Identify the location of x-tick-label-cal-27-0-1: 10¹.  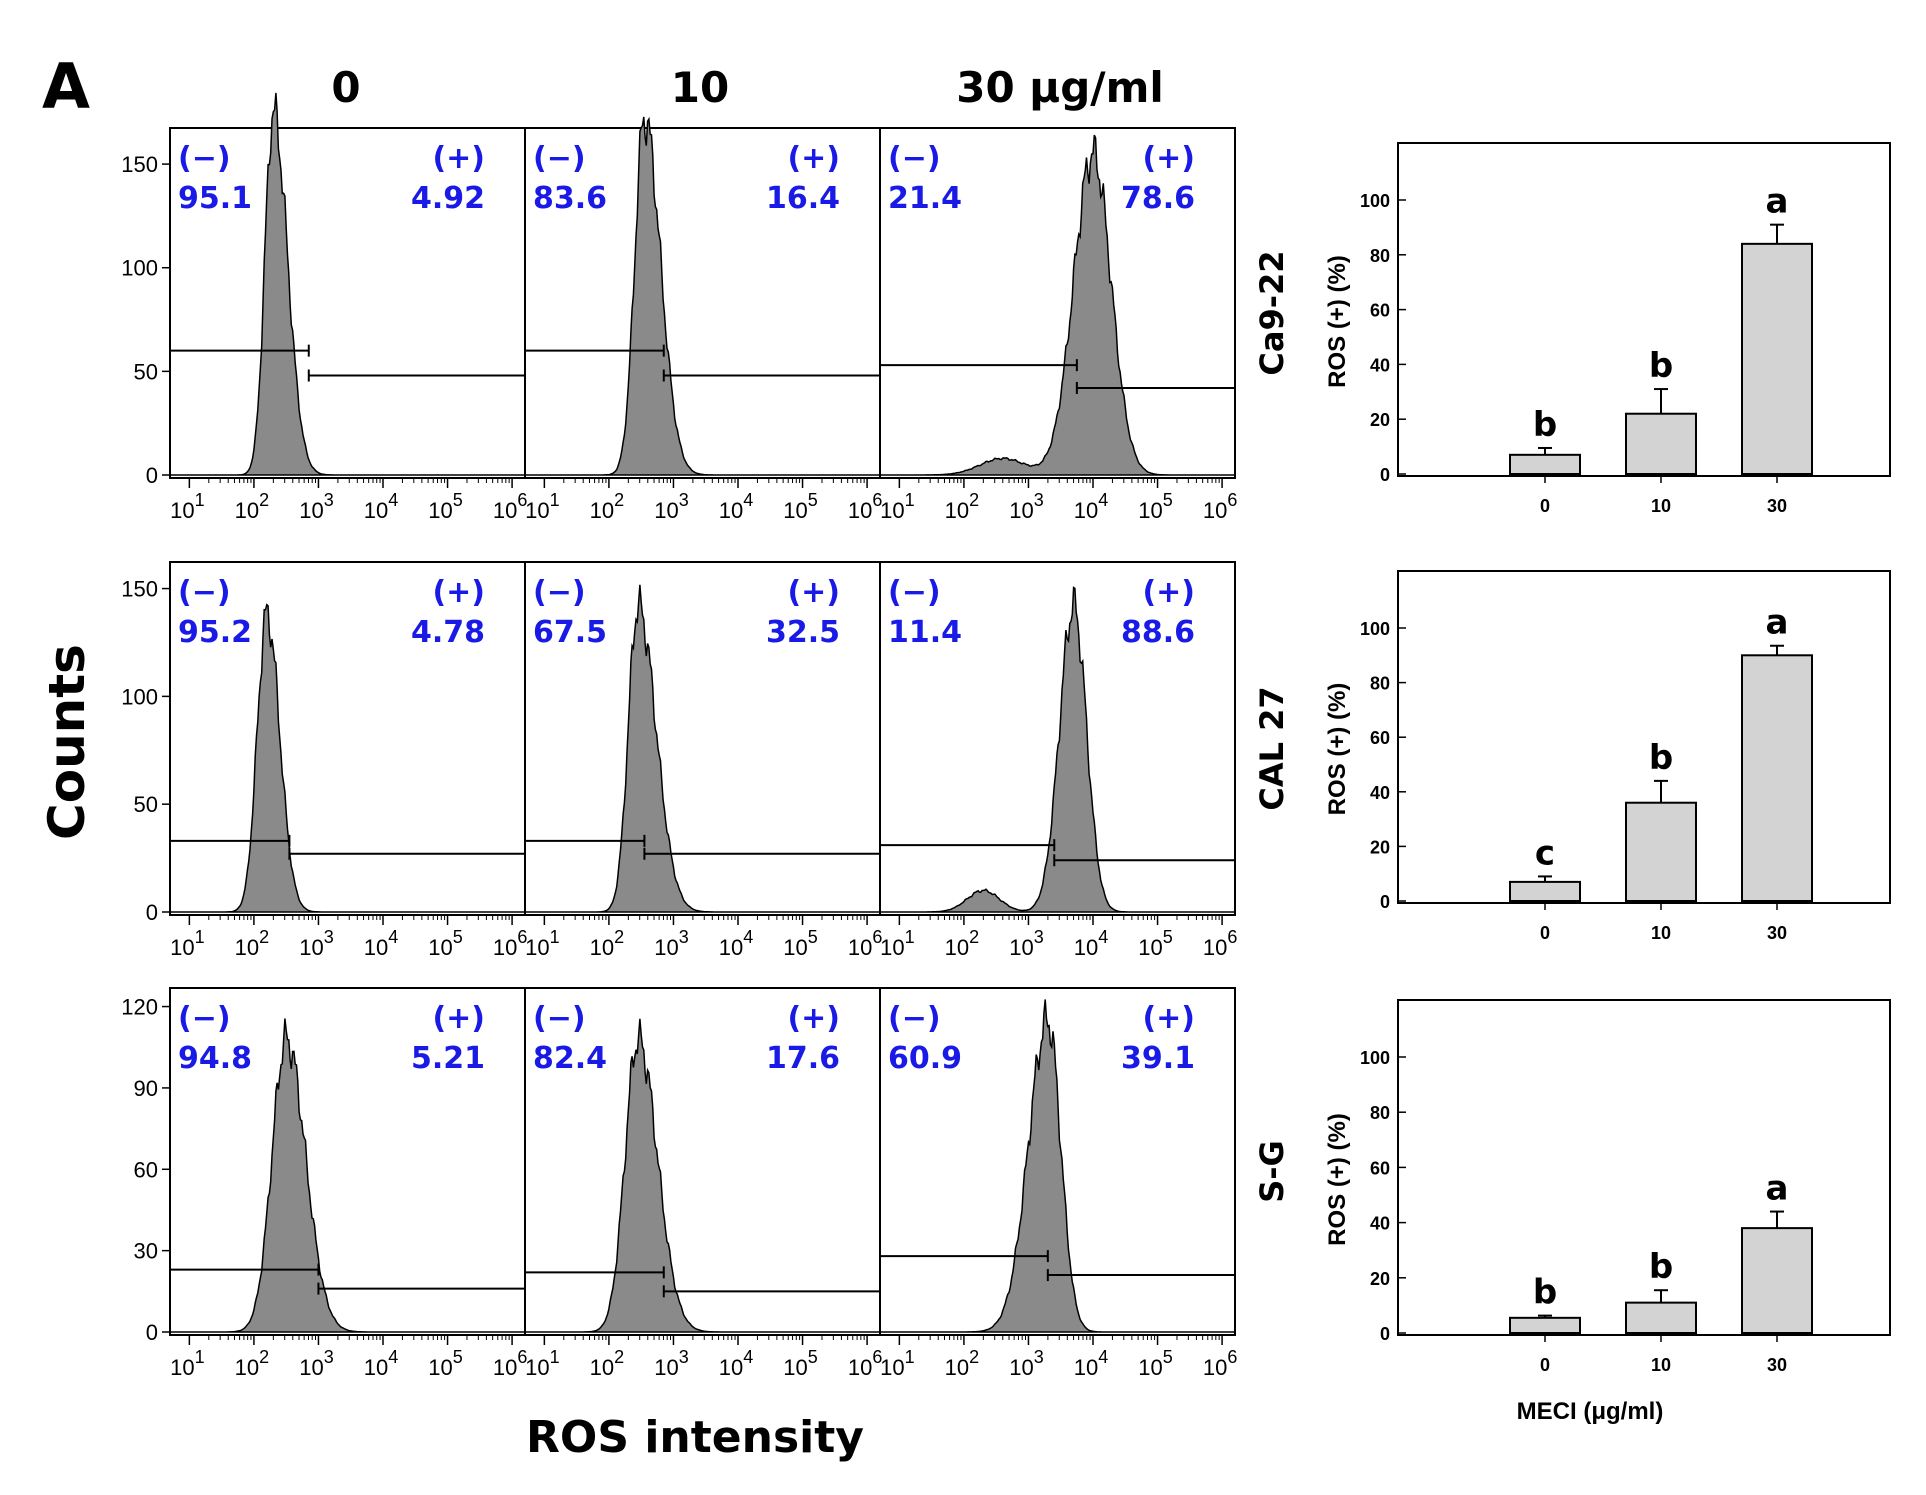
(187, 943).